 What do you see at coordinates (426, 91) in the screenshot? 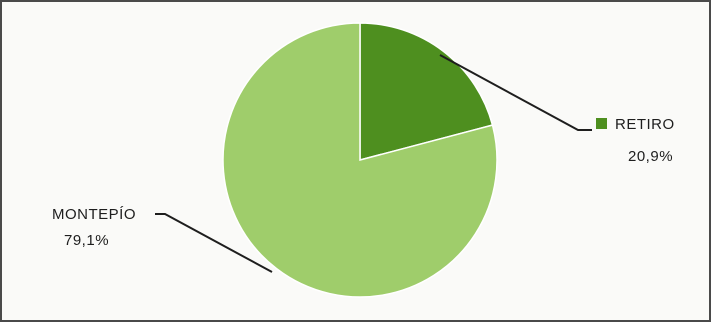
I see `pie-slice-retiro` at bounding box center [426, 91].